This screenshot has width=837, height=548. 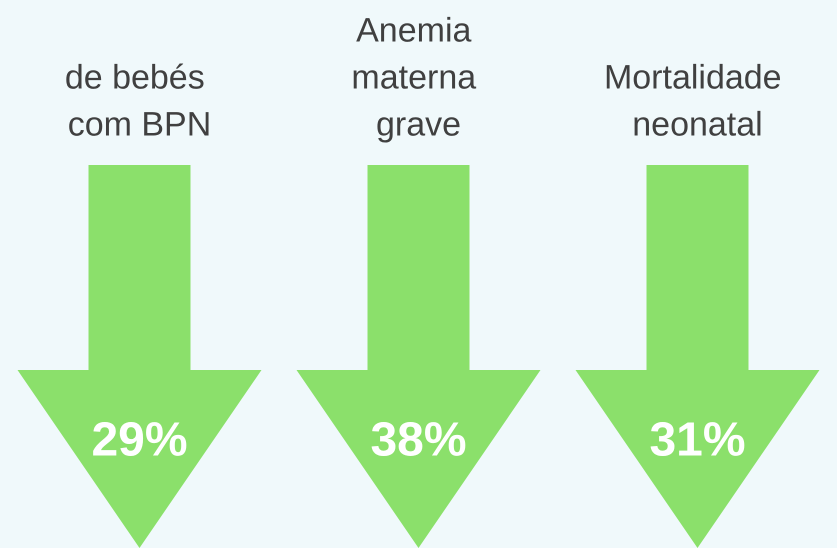 I want to click on data-label: 29%, so click(x=139, y=440).